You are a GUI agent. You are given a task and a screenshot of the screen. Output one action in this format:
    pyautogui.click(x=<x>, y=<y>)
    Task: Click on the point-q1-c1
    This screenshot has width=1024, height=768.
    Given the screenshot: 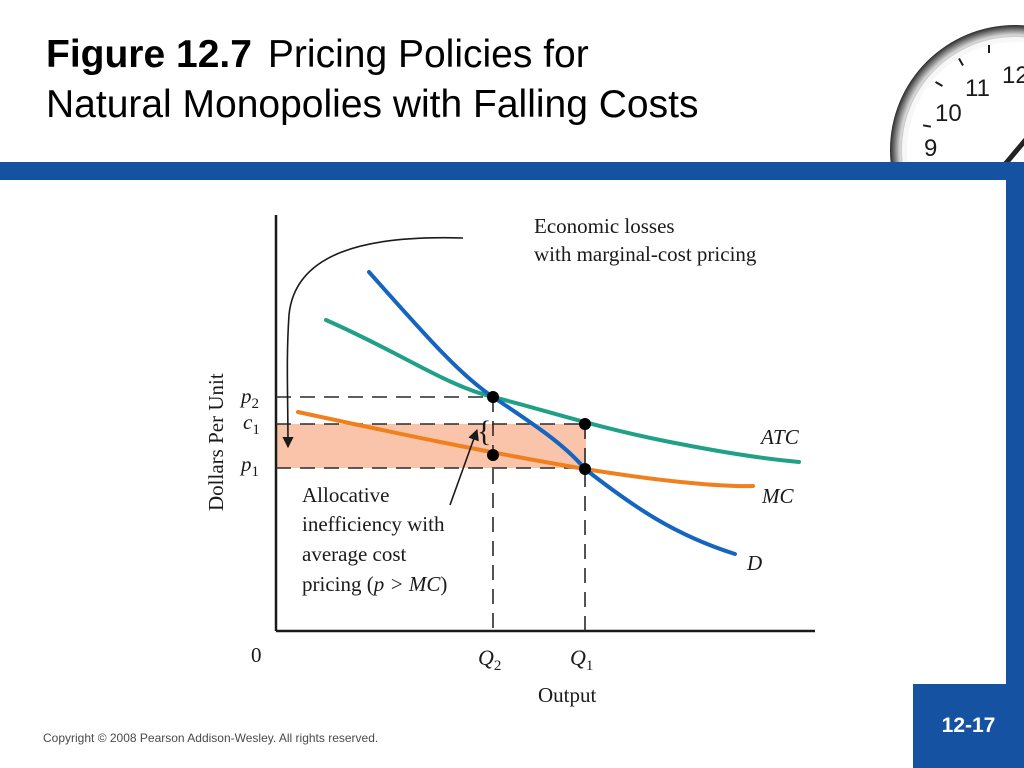 What is the action you would take?
    pyautogui.click(x=585, y=424)
    